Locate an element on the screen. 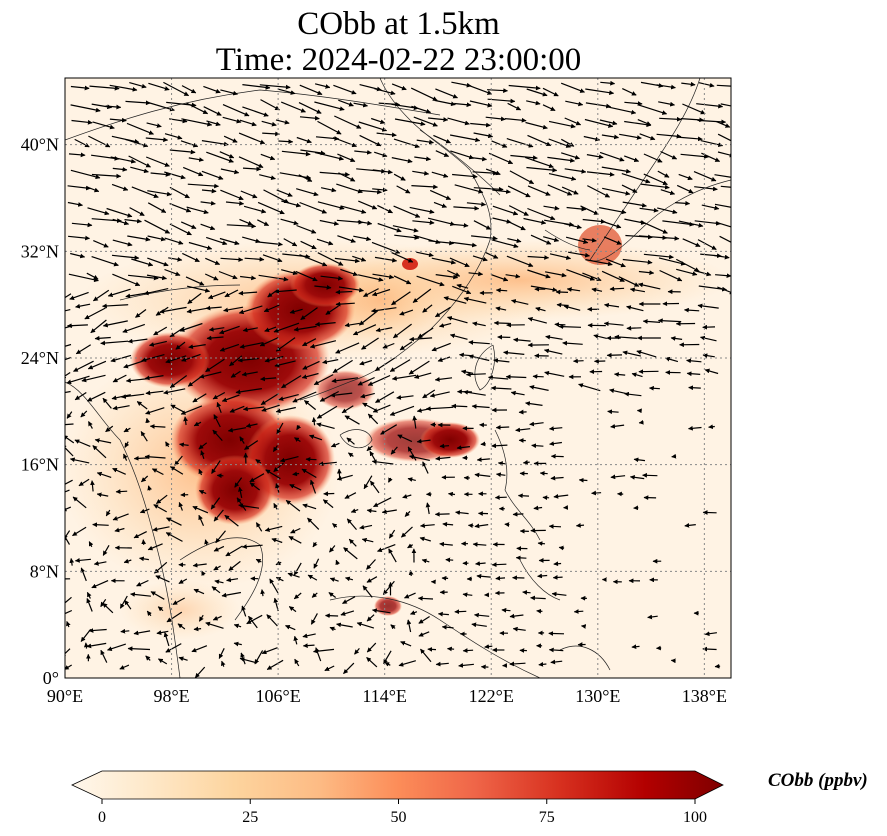 This screenshot has width=887, height=836. x-tick-label: 122°E is located at coordinates (491, 696).